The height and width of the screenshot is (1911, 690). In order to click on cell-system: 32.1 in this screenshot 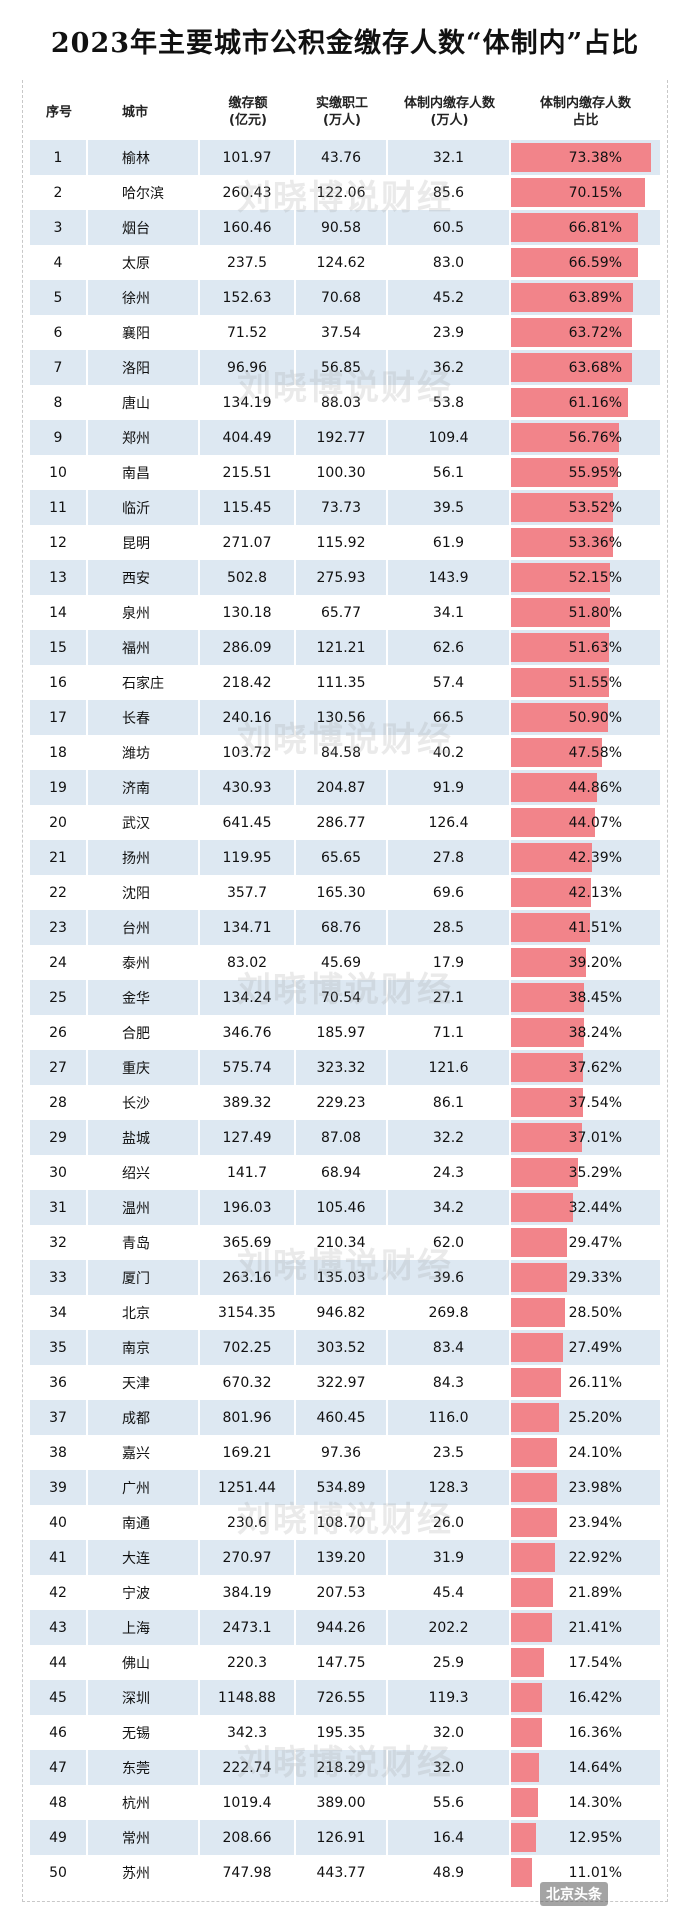, I will do `click(449, 157)`.